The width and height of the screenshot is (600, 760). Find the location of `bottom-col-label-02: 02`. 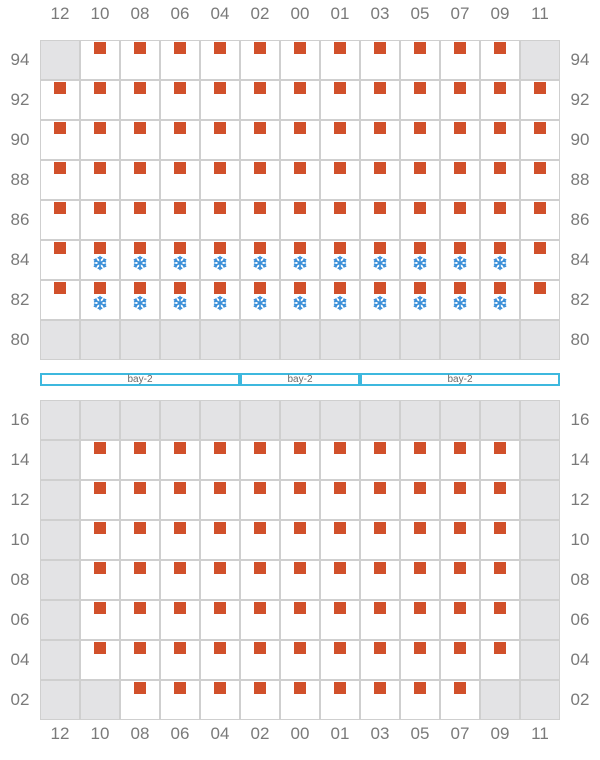

bottom-col-label-02: 02 is located at coordinates (260, 733).